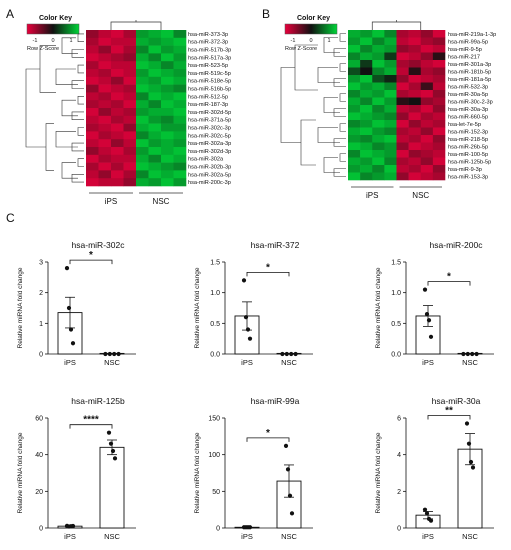 The height and width of the screenshot is (550, 511). What do you see at coordinates (39, 419) in the screenshot?
I see `y-tick-label: 60` at bounding box center [39, 419].